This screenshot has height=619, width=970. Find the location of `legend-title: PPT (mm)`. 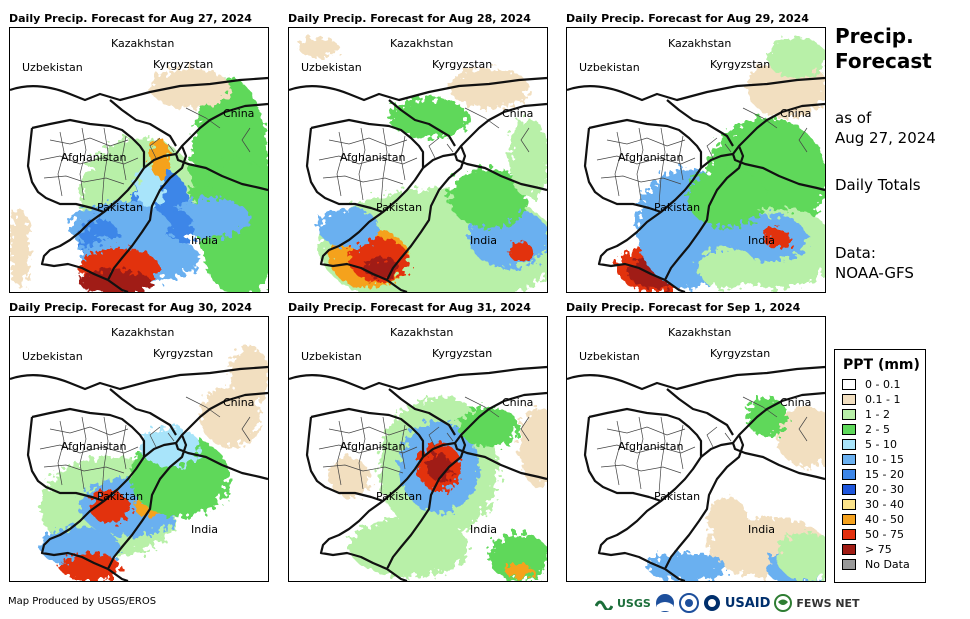

legend-title: PPT (mm) is located at coordinates (881, 365).